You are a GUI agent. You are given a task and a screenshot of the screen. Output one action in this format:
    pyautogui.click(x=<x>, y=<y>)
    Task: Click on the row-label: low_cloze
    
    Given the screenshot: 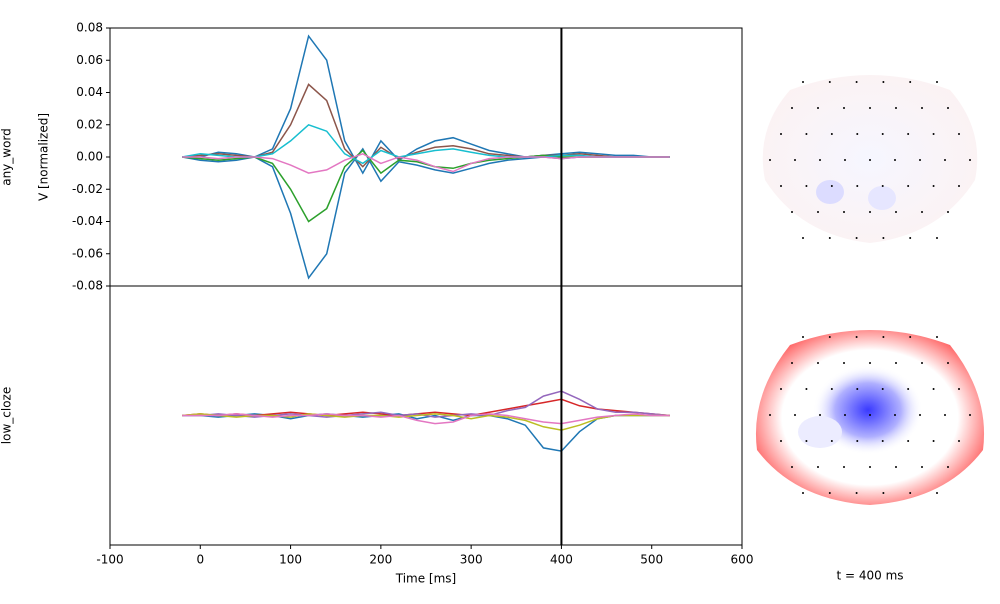 What is the action you would take?
    pyautogui.click(x=7, y=415)
    